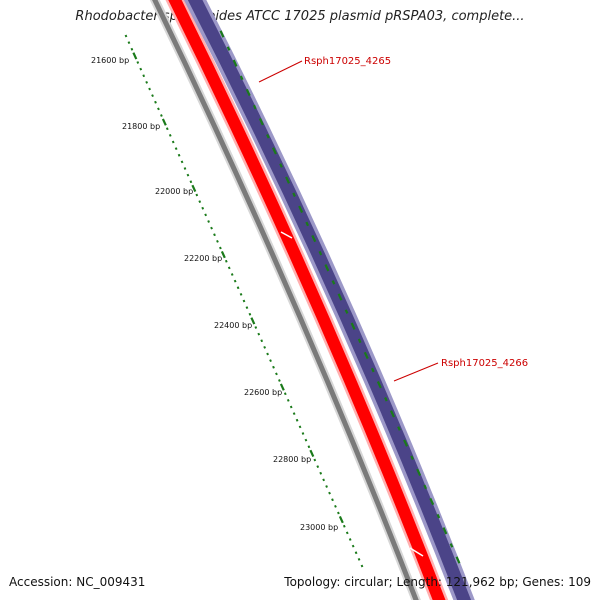  Describe the element at coordinates (286, 235) in the screenshot. I see `gene-boundary-mark` at that location.